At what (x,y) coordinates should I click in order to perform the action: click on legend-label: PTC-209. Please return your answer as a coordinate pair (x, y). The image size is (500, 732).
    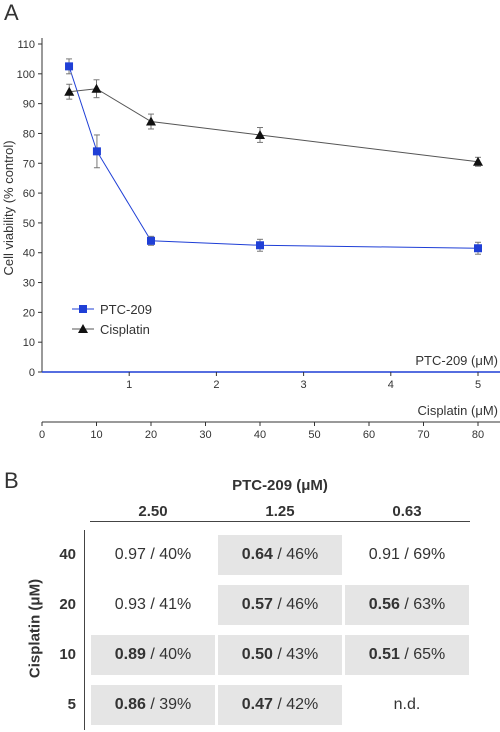
    Looking at the image, I should click on (126, 309).